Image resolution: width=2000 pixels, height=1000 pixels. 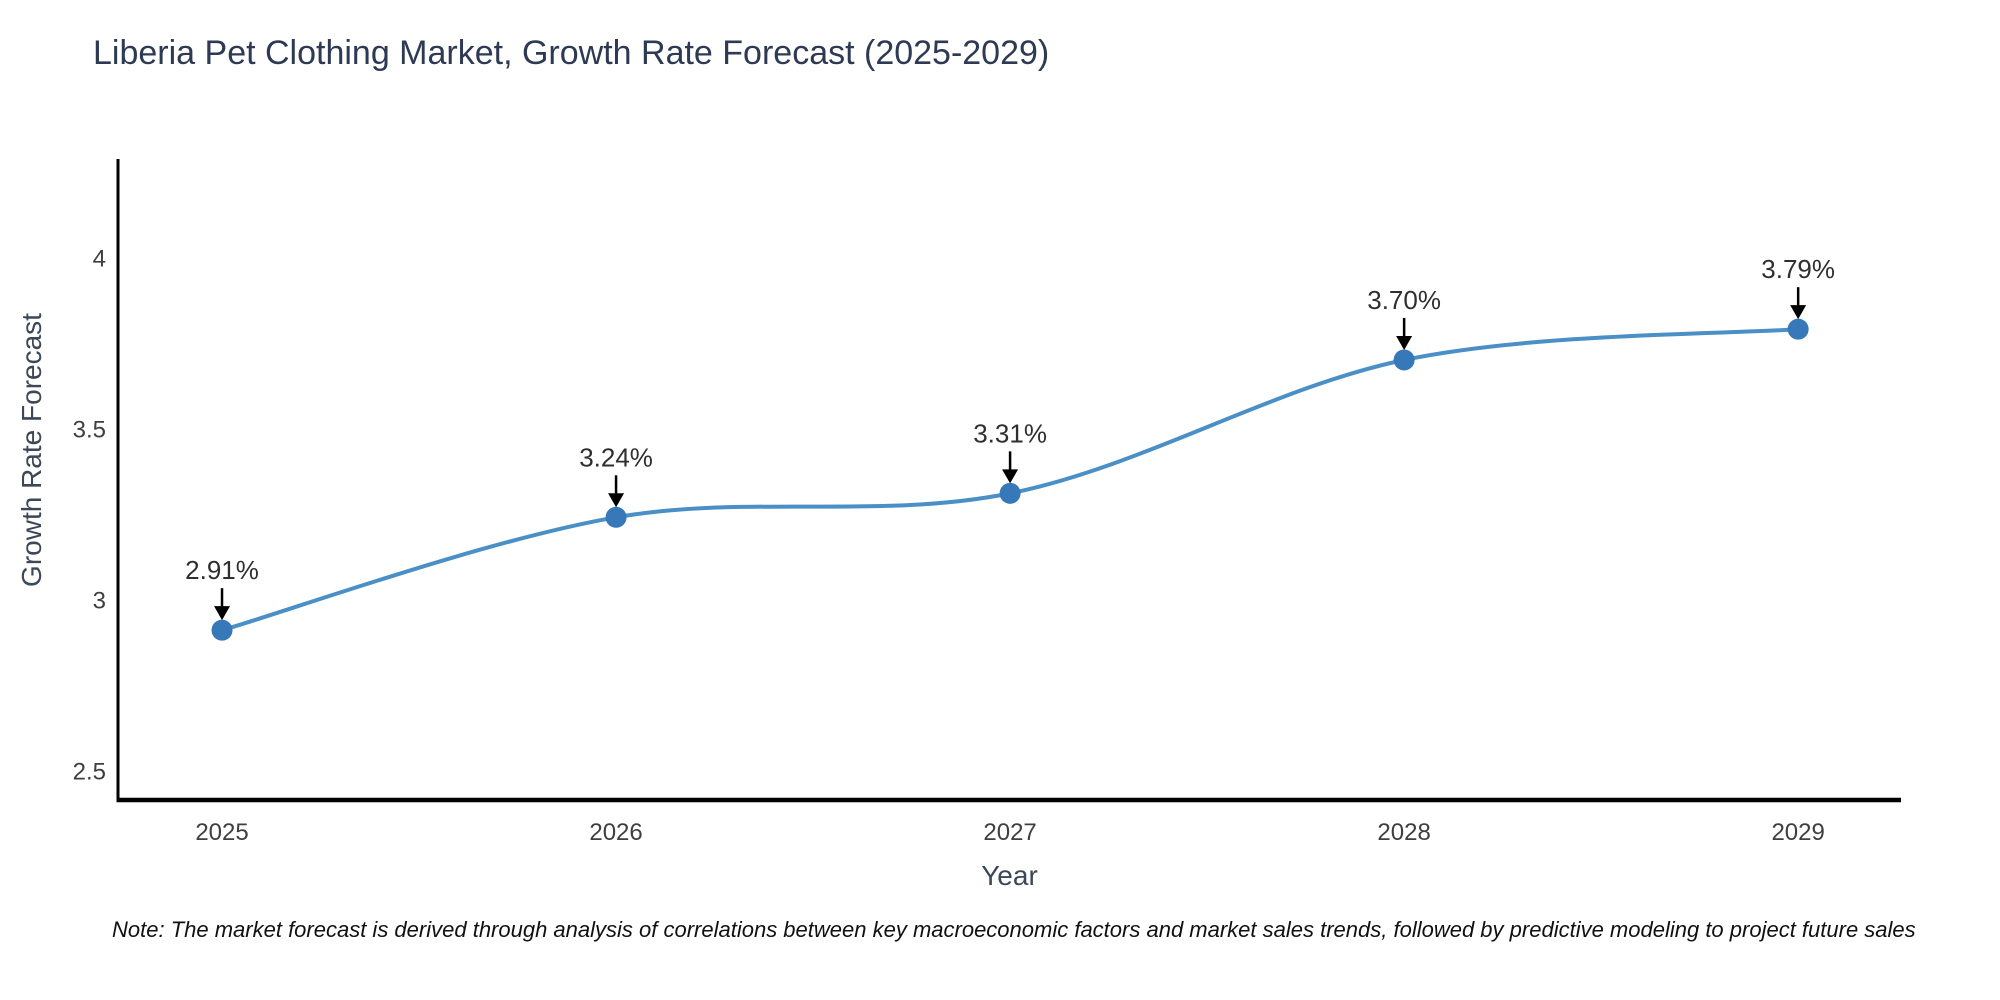 What do you see at coordinates (1009, 875) in the screenshot?
I see `x-axis-title: Year` at bounding box center [1009, 875].